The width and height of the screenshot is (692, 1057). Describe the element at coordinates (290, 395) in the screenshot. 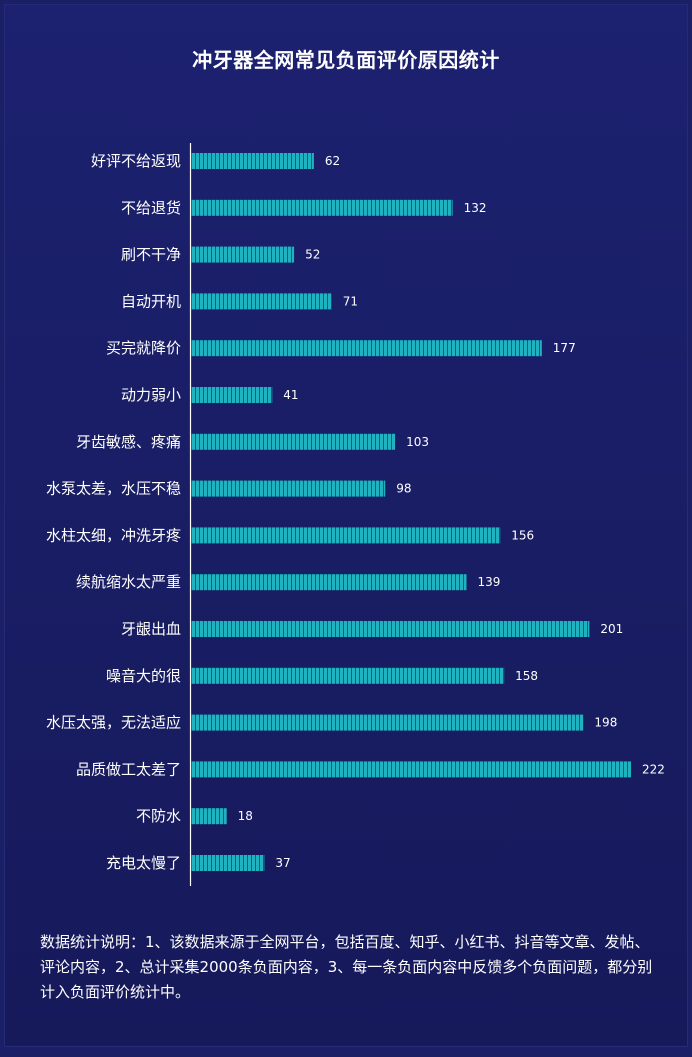

I see `value-label: 41` at that location.